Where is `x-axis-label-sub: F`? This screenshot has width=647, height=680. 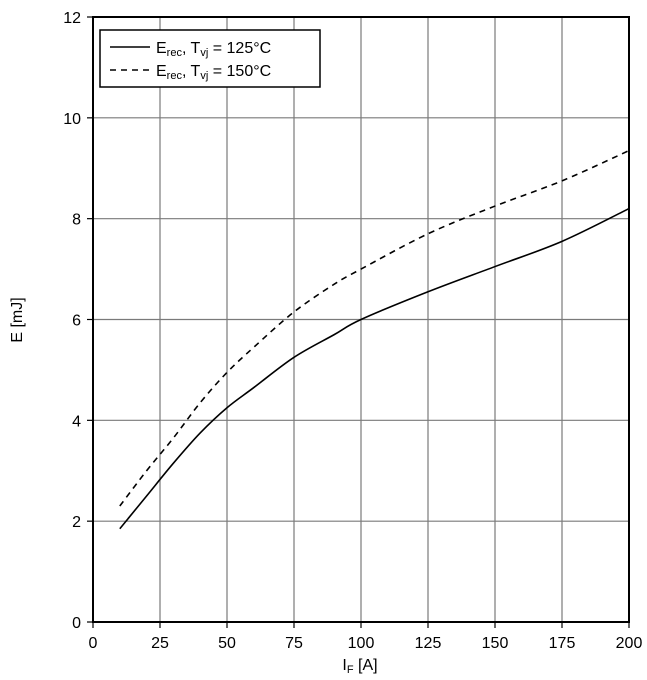 x-axis-label-sub: F is located at coordinates (350, 670).